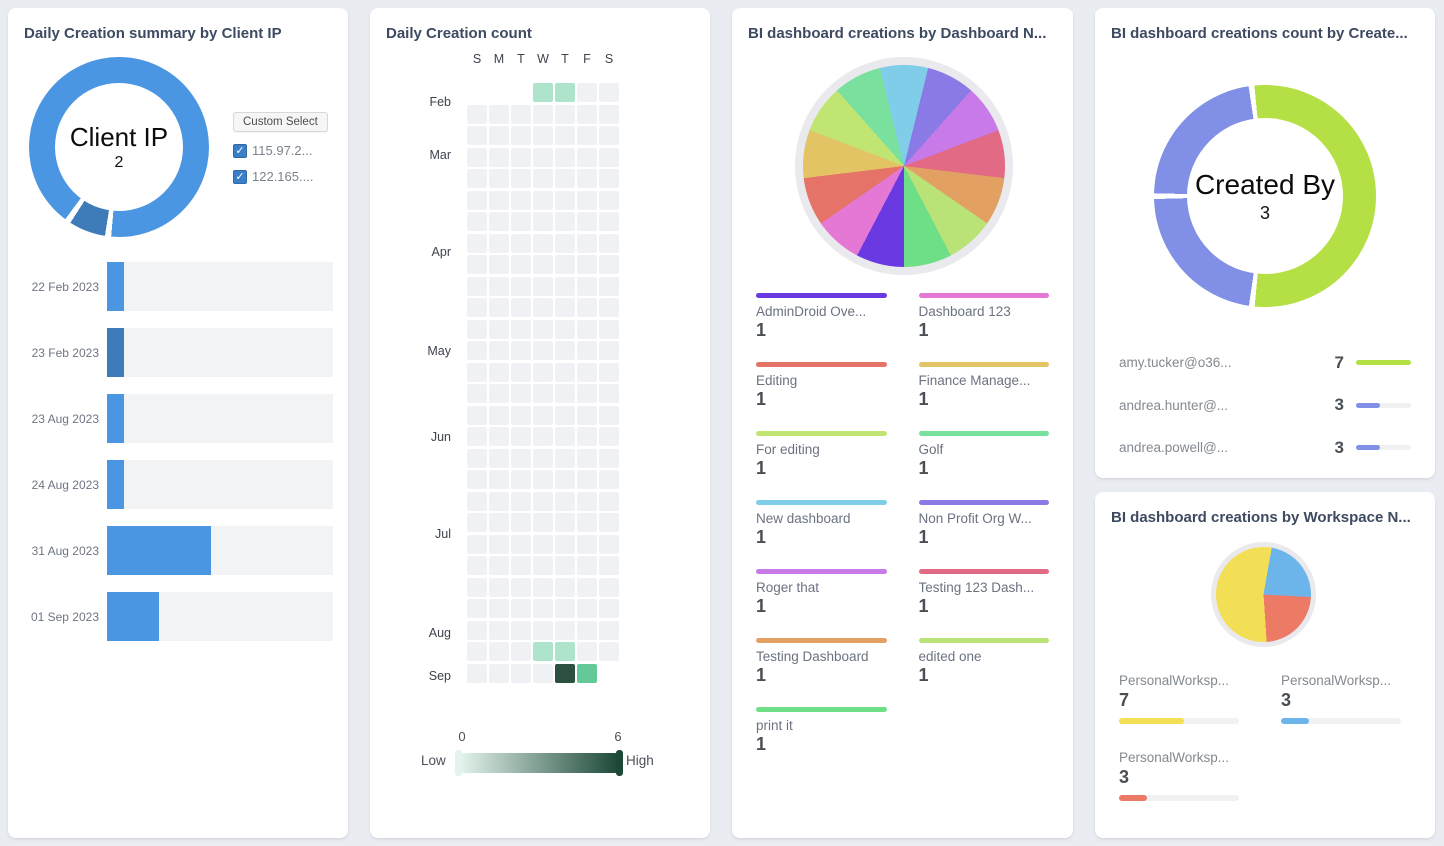  I want to click on legend-item: print it 1, so click(821, 733).